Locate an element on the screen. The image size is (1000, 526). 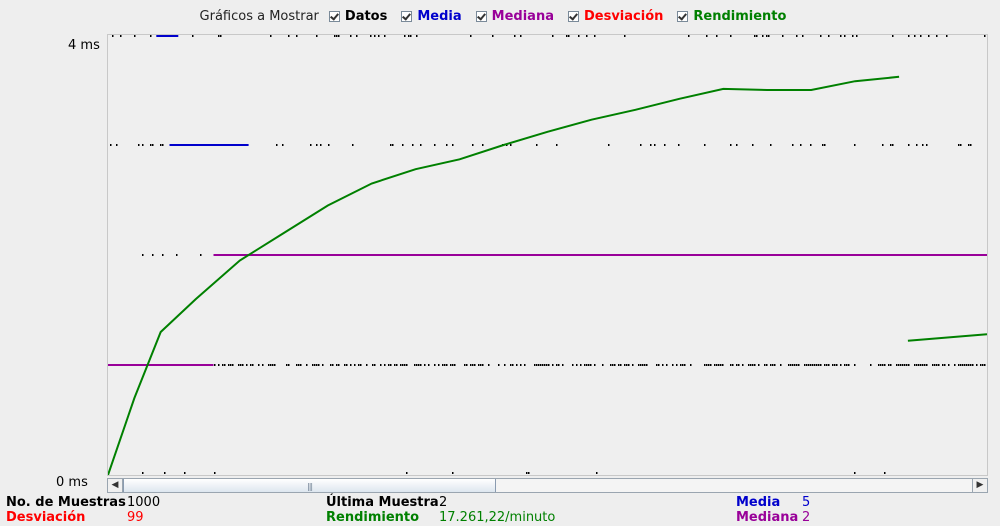
scroll-right-button: ▶ is located at coordinates (979, 485).